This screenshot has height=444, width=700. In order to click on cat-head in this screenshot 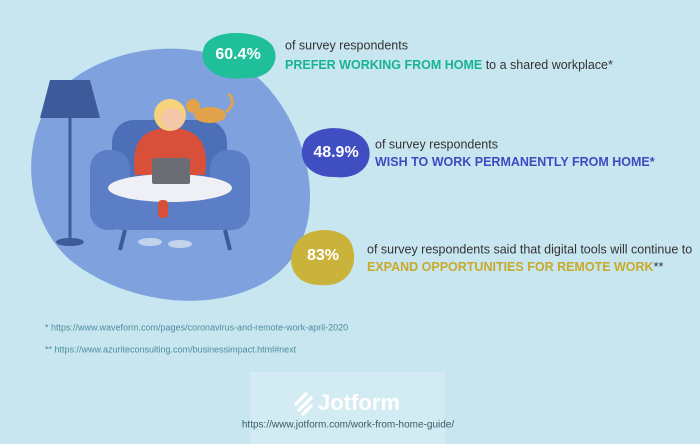, I will do `click(193, 106)`.